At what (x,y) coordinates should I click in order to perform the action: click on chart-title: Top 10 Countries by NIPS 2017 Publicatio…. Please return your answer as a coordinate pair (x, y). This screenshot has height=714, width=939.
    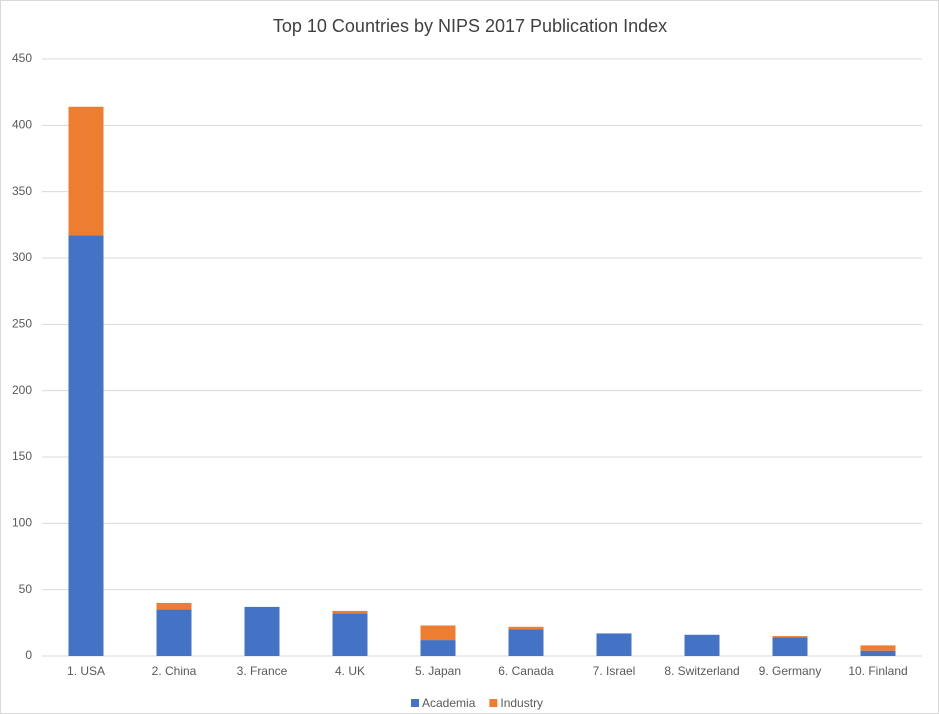
    Looking at the image, I should click on (470, 26).